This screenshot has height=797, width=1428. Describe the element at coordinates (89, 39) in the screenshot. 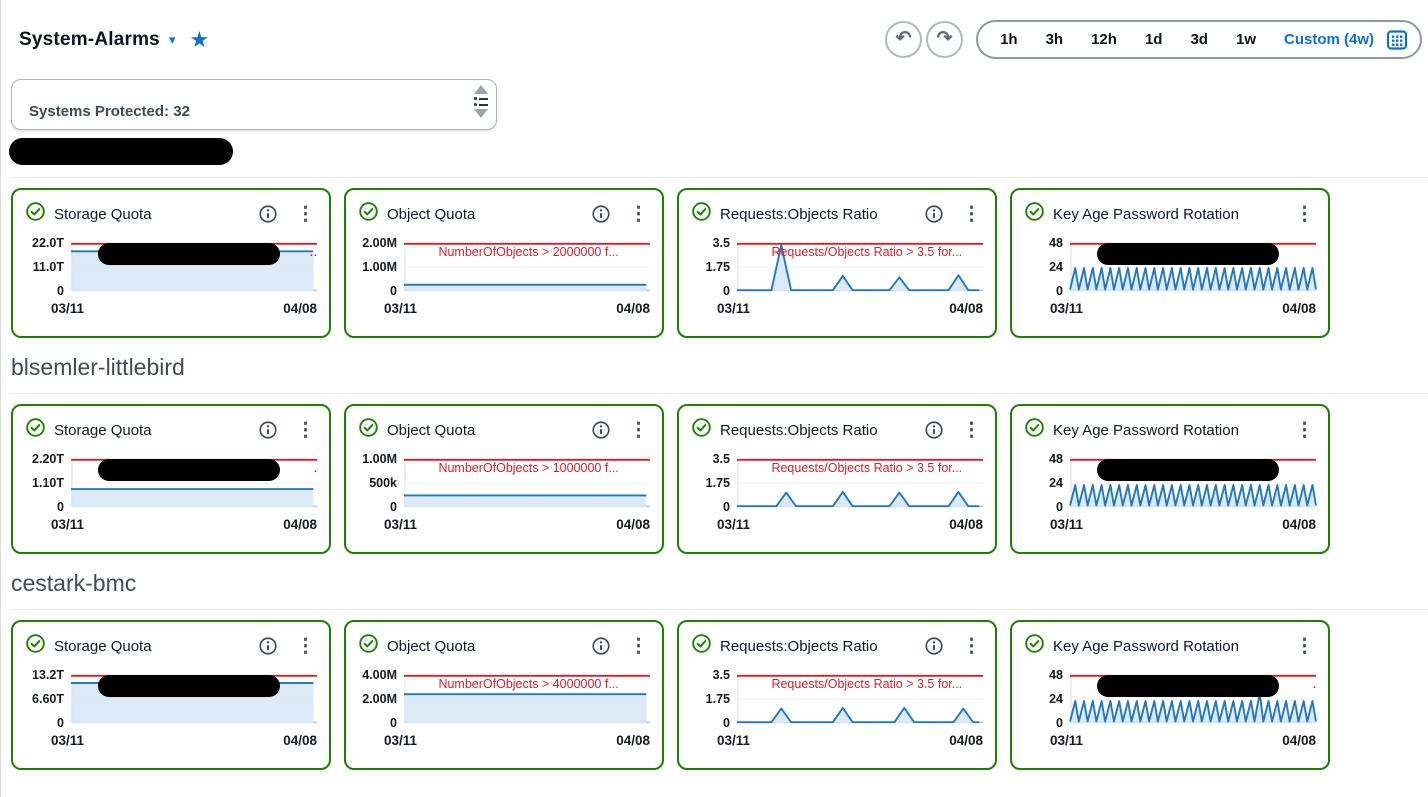

I see `page-title: System-Alarms` at that location.